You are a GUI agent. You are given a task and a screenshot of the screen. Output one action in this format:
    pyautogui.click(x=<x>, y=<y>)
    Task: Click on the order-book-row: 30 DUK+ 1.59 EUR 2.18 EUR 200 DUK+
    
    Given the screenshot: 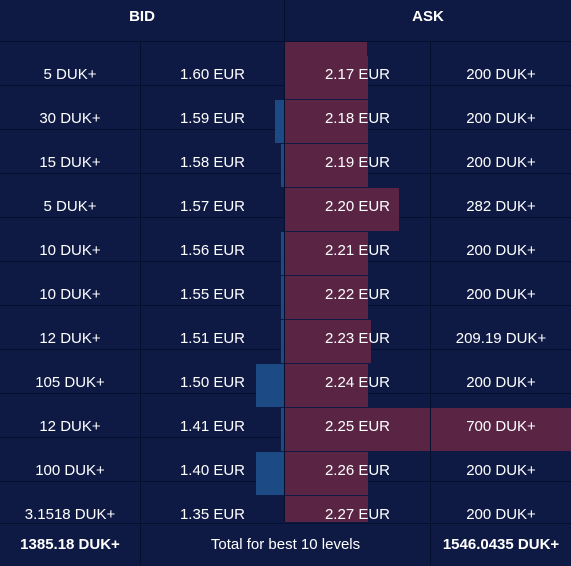 What is the action you would take?
    pyautogui.click(x=285, y=114)
    